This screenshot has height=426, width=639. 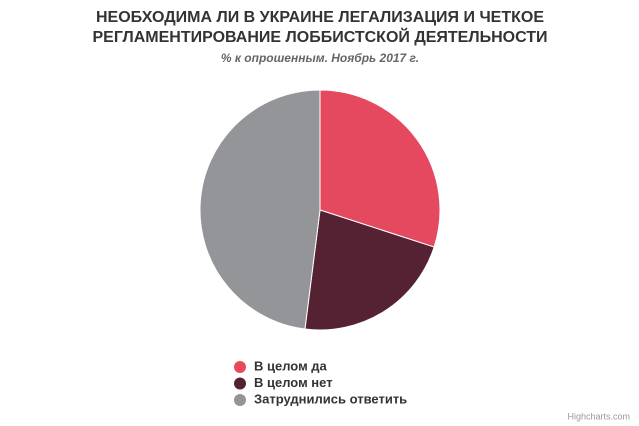 What do you see at coordinates (291, 365) in the screenshot?
I see `legend-label: В целом да` at bounding box center [291, 365].